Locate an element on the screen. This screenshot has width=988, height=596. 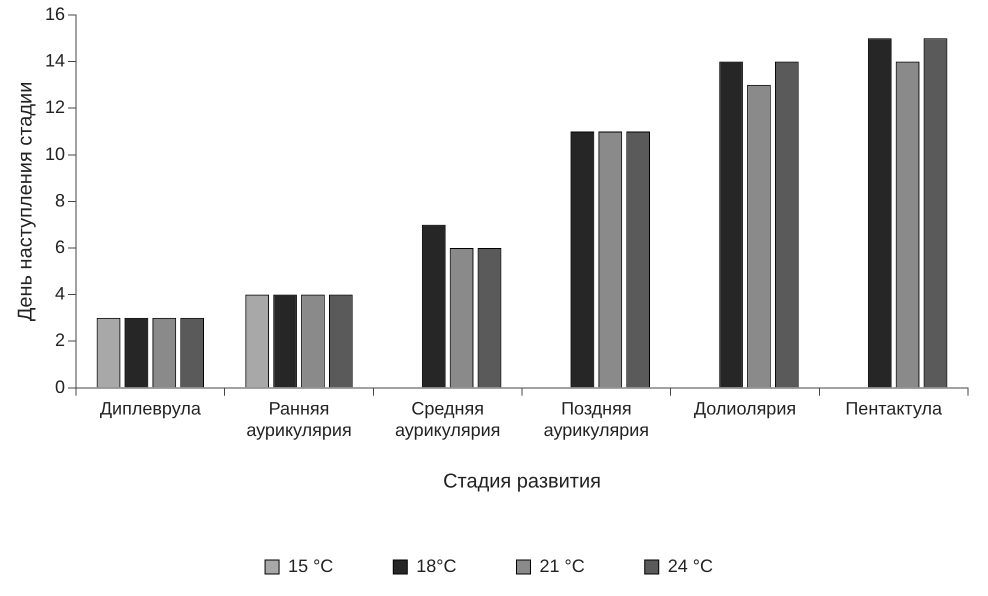
x-tick-label: Диплеврула is located at coordinates (151, 408).